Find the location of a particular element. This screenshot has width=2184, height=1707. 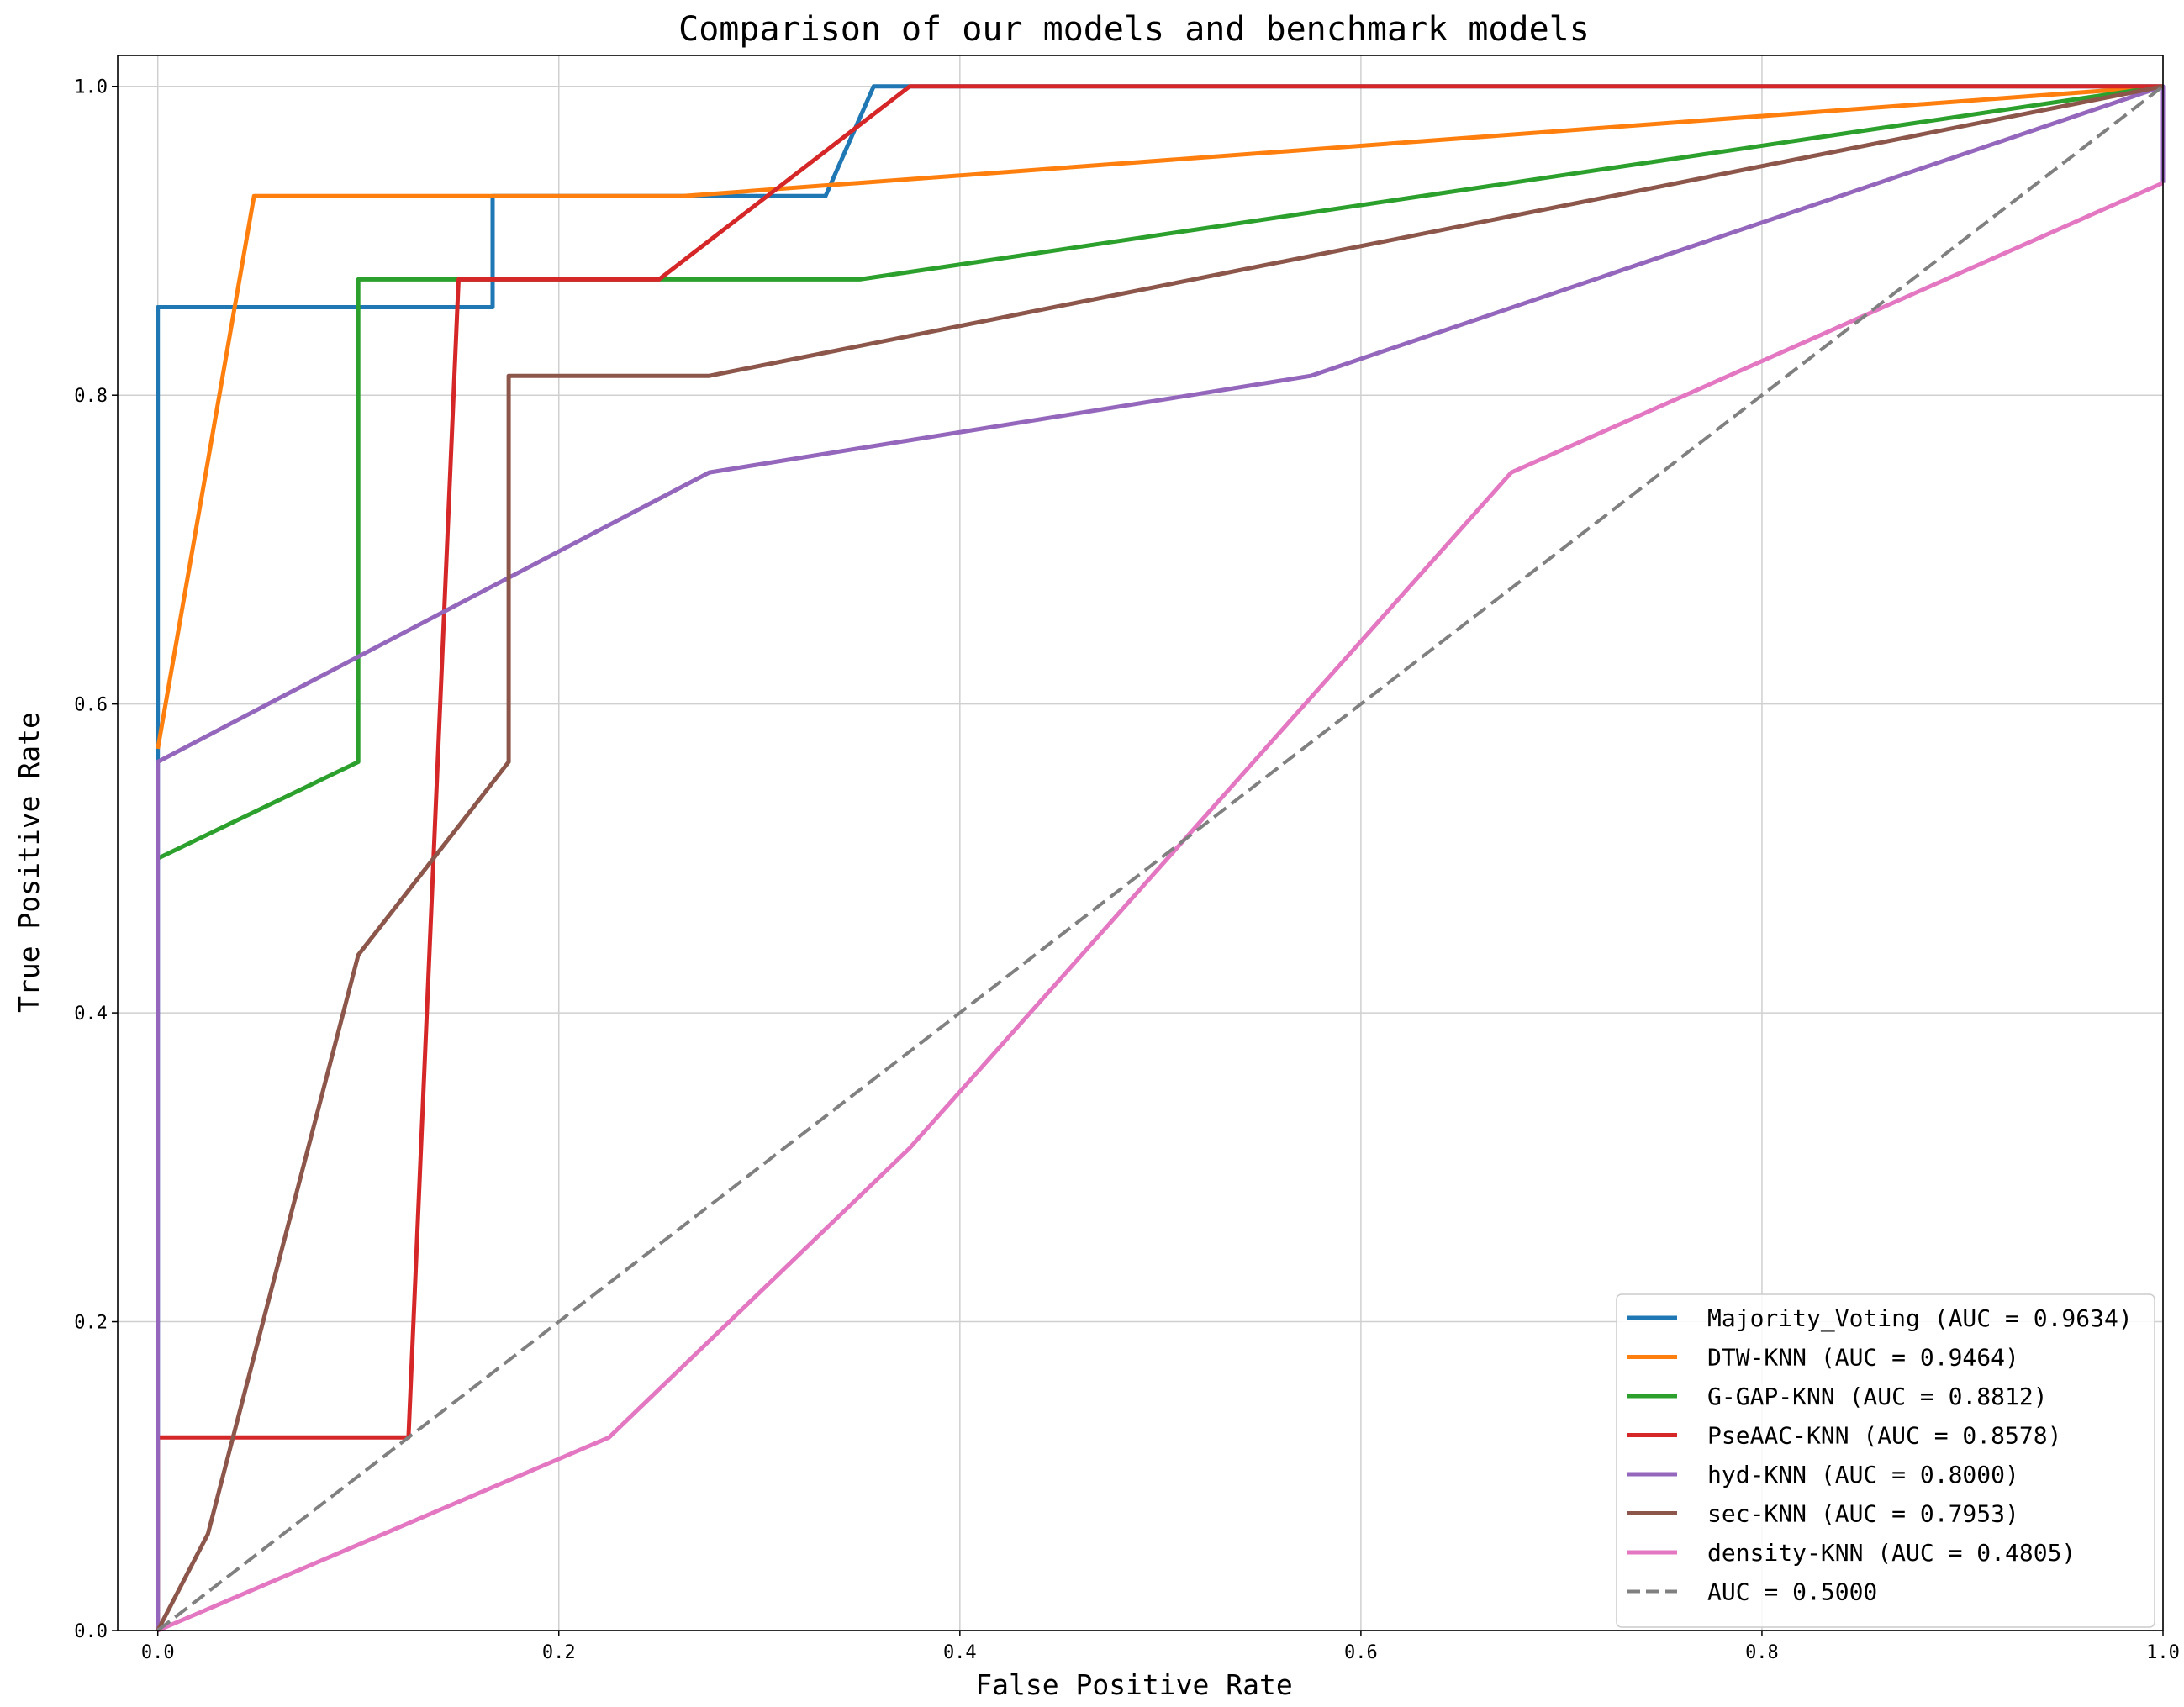

legend-label: density-KNN (AUC = 0.4805) is located at coordinates (1892, 1553).